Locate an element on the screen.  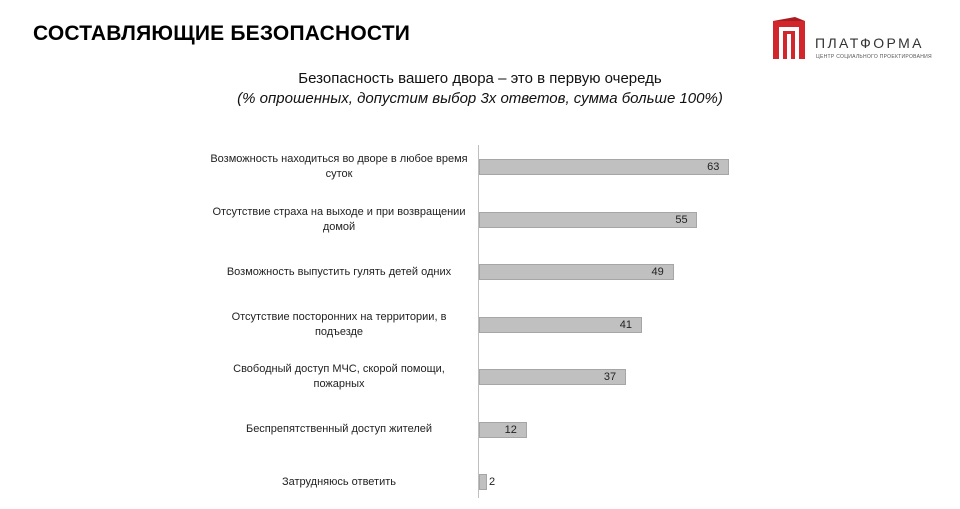
slide-title: СОСТАВЛЯЮЩИЕ БЕЗОПАСНОСТИ is located at coordinates (222, 33).